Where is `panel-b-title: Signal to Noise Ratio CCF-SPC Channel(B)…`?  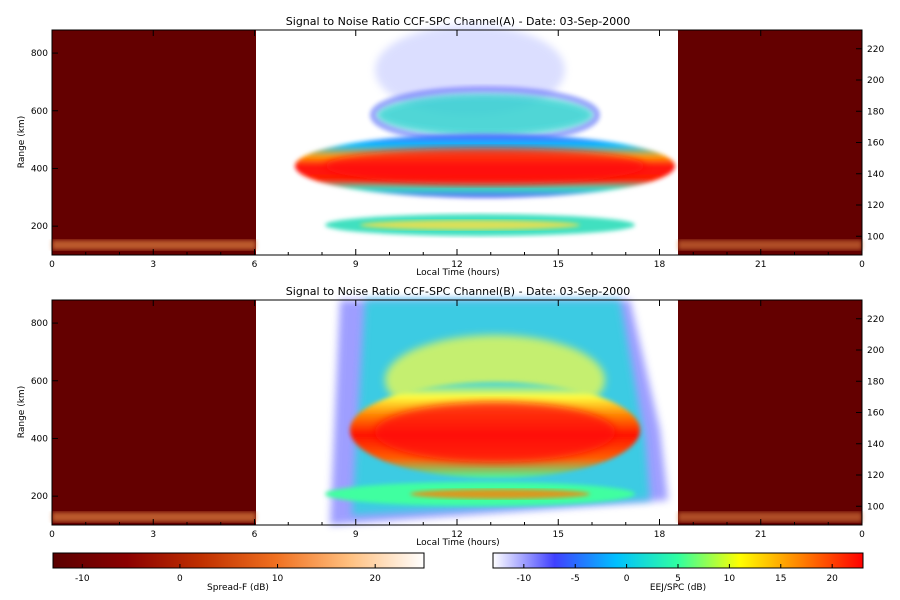 panel-b-title: Signal to Noise Ratio CCF-SPC Channel(B)… is located at coordinates (458, 291).